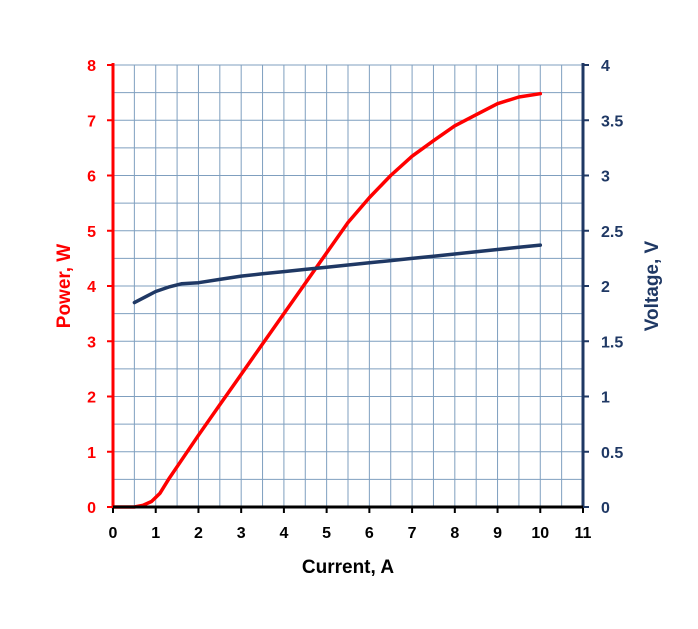 This screenshot has height=629, width=698. I want to click on x-tick-label: 4, so click(283, 533).